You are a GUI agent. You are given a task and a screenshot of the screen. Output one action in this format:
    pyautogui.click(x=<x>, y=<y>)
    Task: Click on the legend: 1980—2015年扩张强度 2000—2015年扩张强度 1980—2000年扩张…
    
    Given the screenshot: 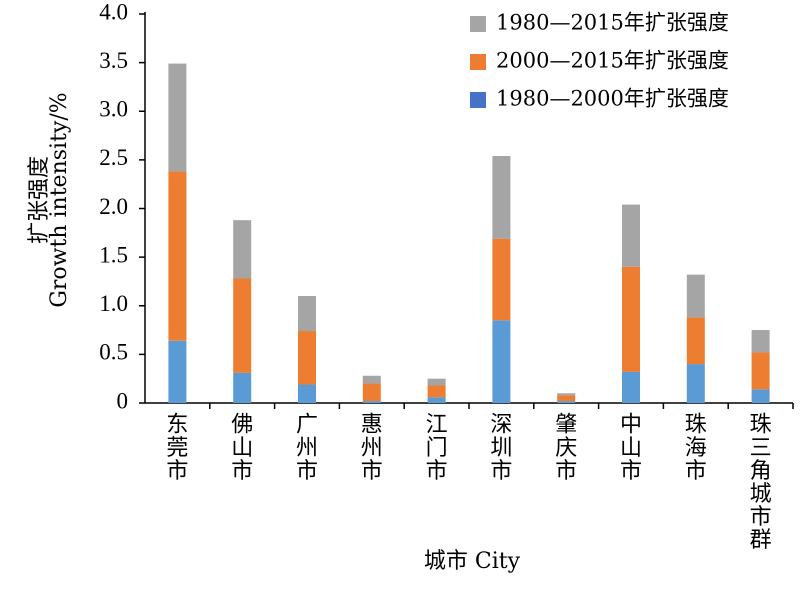 What is the action you would take?
    pyautogui.click(x=599, y=61)
    